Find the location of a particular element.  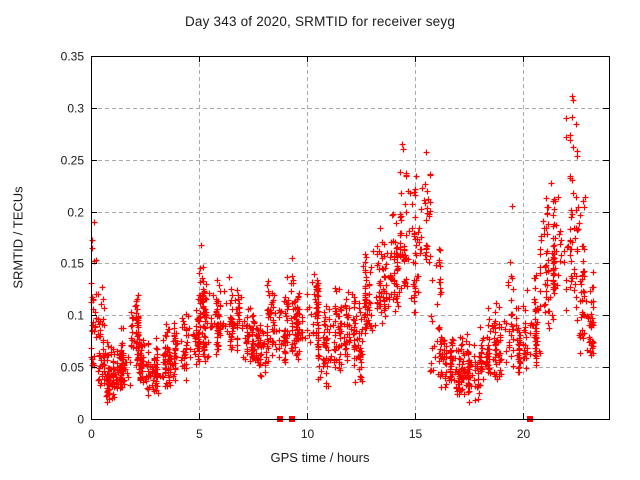

x-tick-label: 10 is located at coordinates (308, 434).